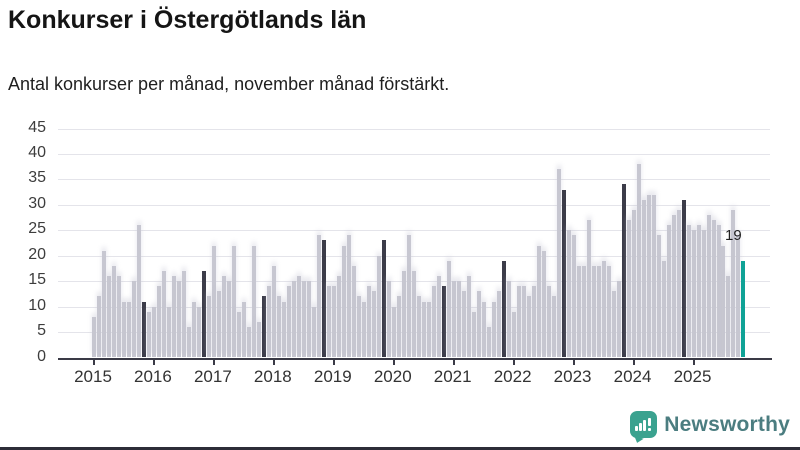  I want to click on bottom-border, so click(400, 448).